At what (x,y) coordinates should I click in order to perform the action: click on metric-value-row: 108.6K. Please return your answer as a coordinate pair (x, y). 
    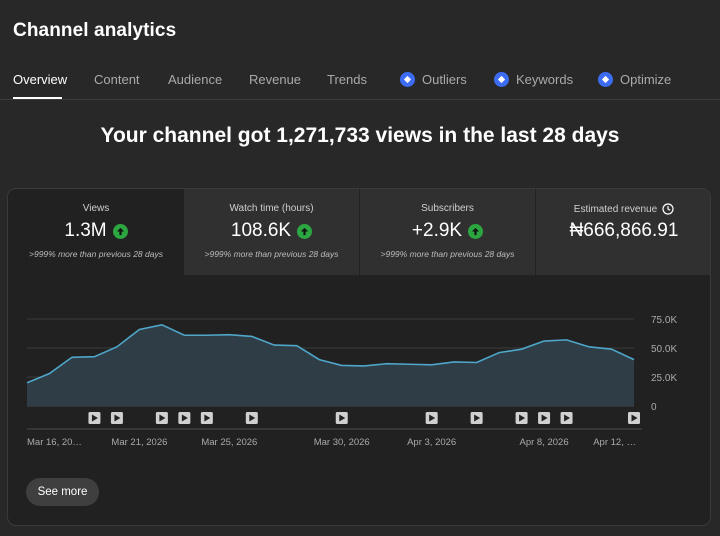
    Looking at the image, I should click on (271, 231).